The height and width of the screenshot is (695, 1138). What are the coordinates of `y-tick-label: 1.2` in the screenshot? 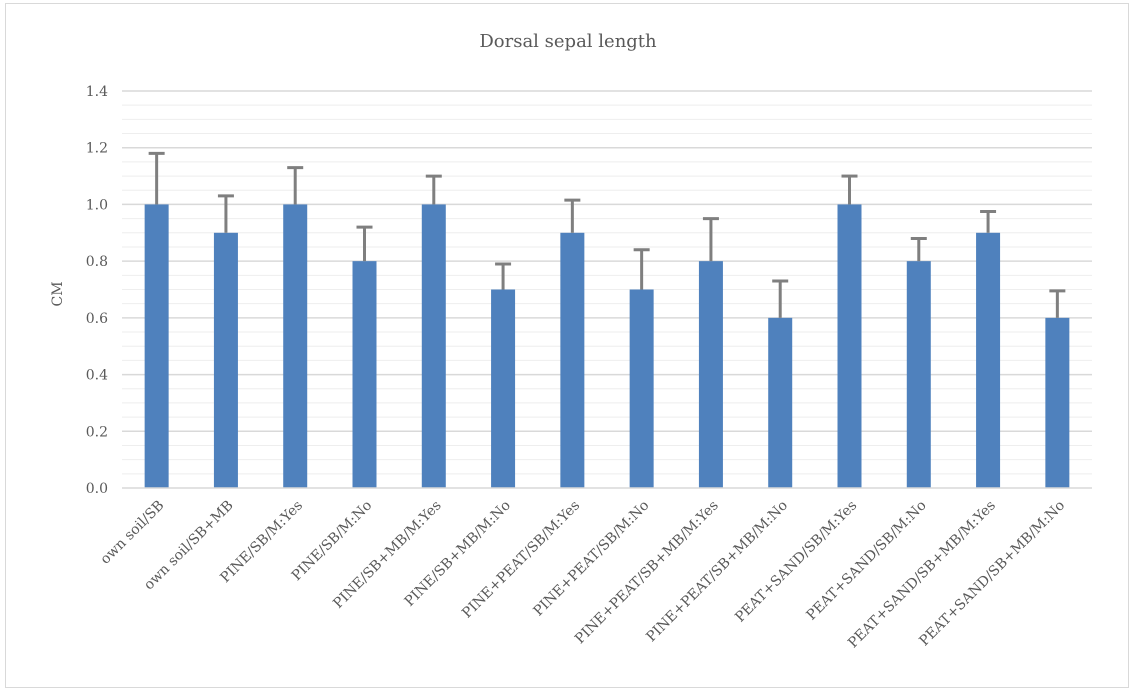 It's located at (97, 149).